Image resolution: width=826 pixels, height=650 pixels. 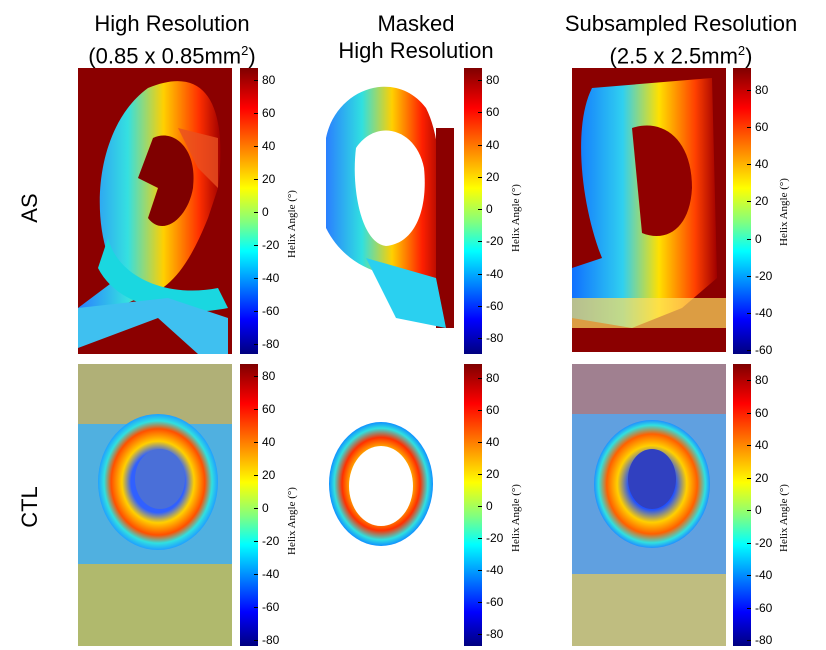 I want to click on column-header-high-resolution: High Resolution (0.85 x 0.85mm2), so click(x=172, y=39).